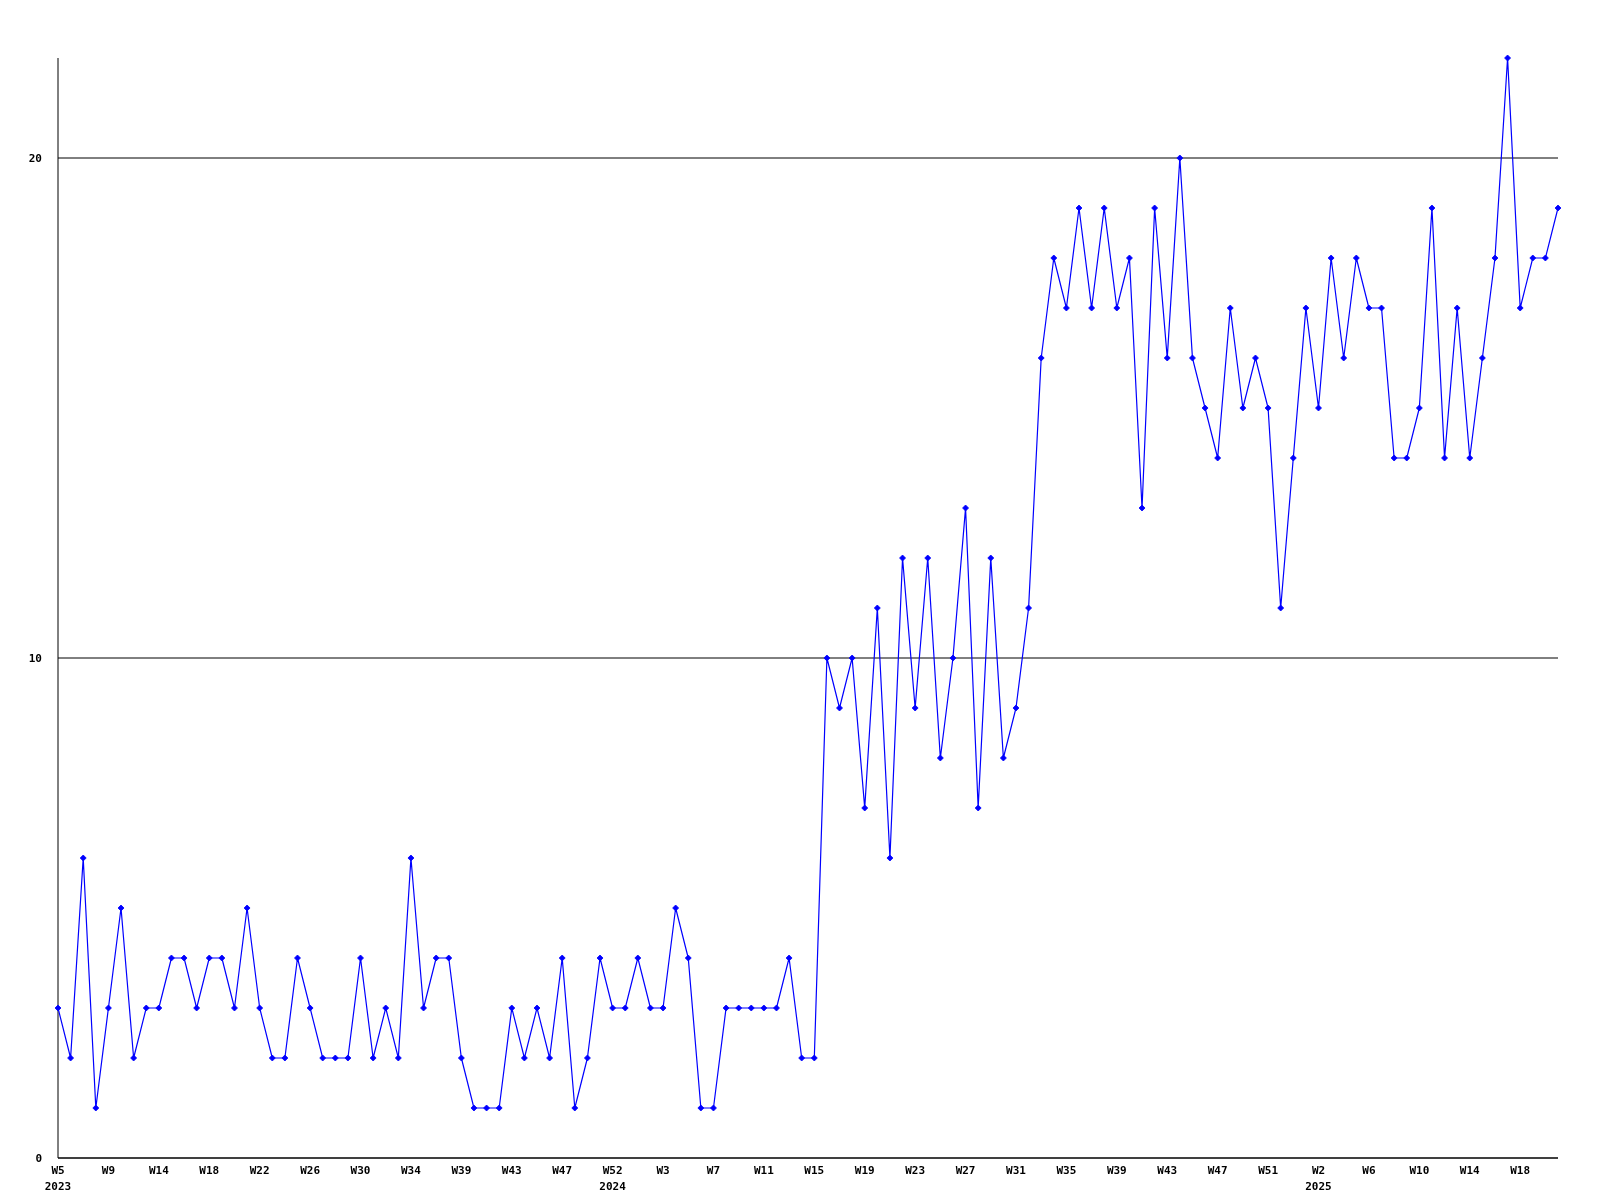 Image resolution: width=1600 pixels, height=1200 pixels. What do you see at coordinates (713, 1170) in the screenshot?
I see `x-tick-label: W7` at bounding box center [713, 1170].